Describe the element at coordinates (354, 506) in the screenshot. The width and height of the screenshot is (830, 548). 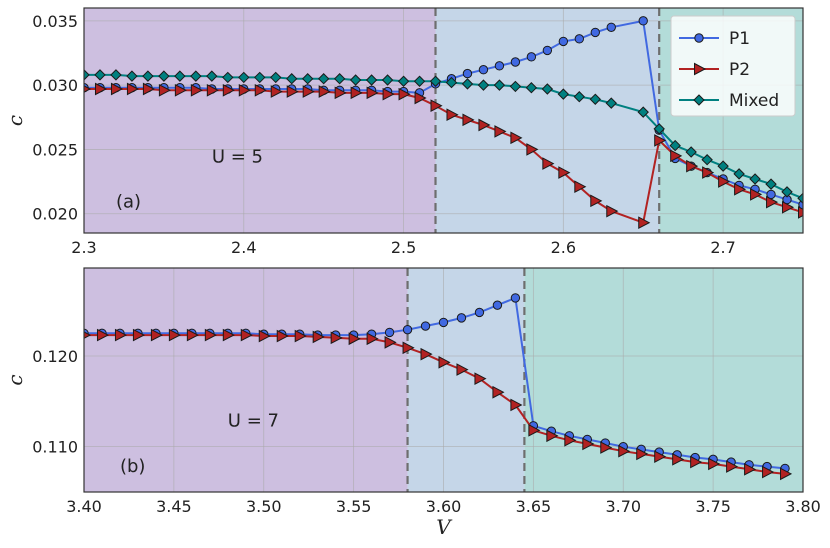
I see `x-tick-label-b-3: 3.55` at that location.